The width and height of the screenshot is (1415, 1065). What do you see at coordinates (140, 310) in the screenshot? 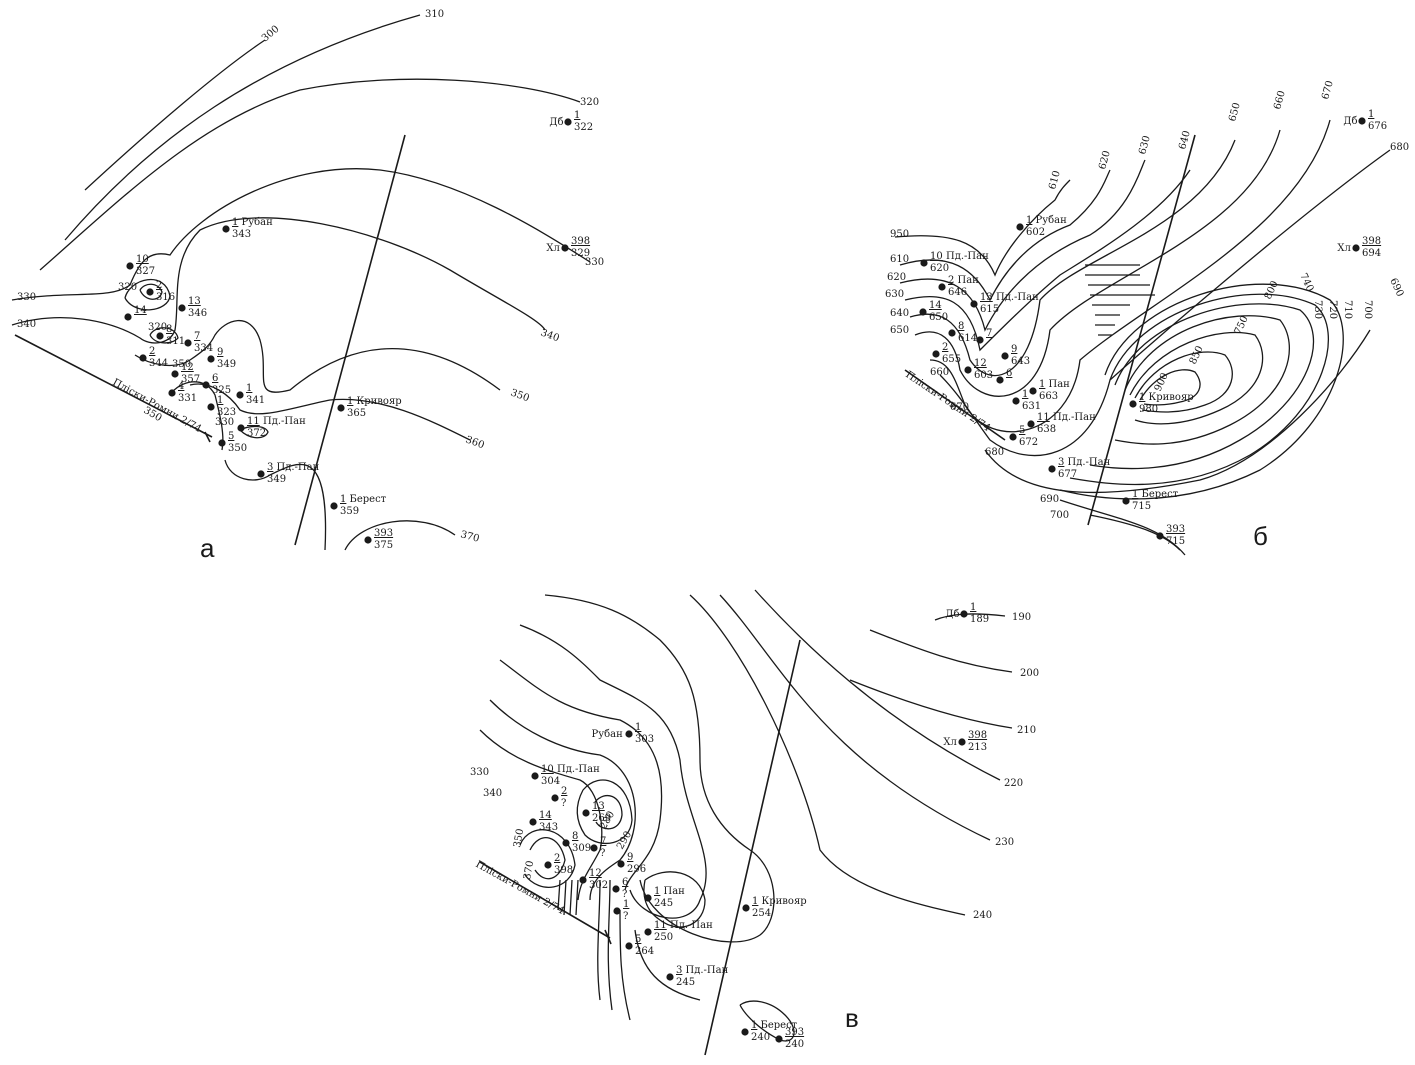
I see `well-number: 14` at bounding box center [140, 310].